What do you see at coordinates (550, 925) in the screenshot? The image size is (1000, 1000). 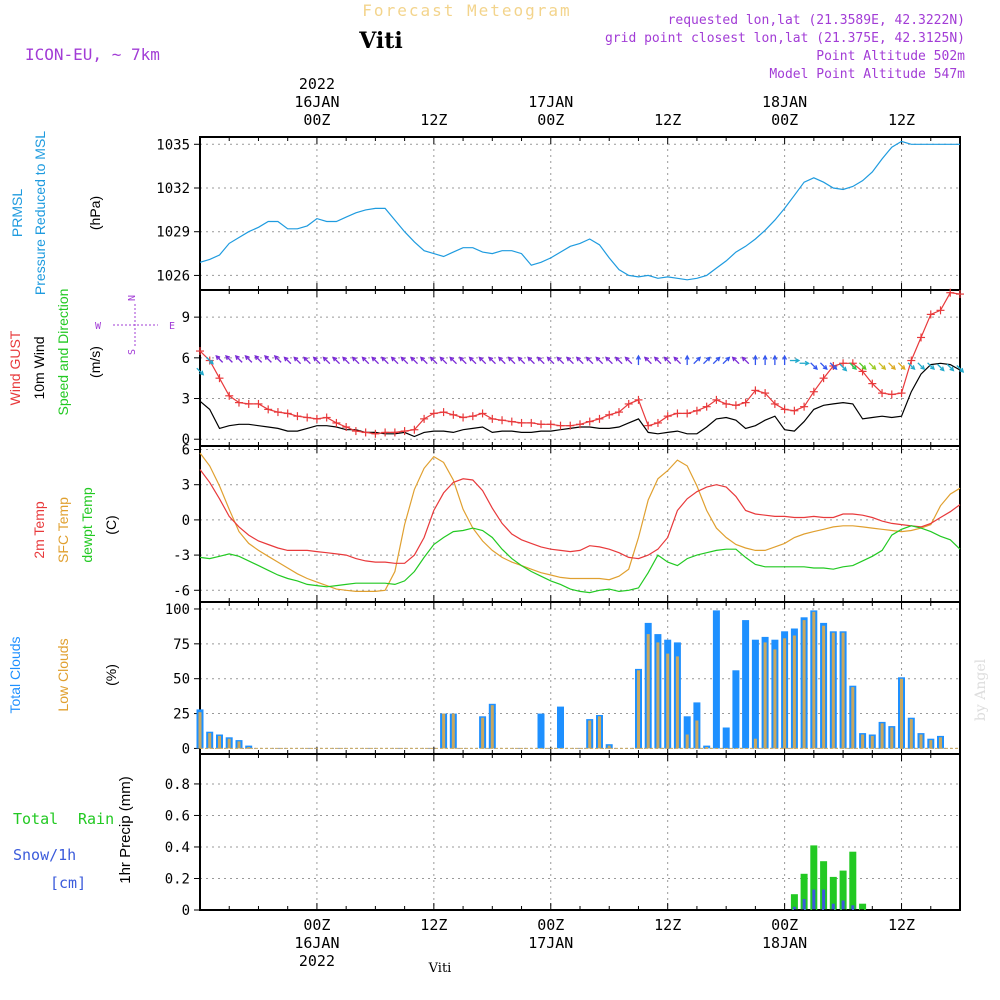 I see `bottom-time-label: 00Z` at bounding box center [550, 925].